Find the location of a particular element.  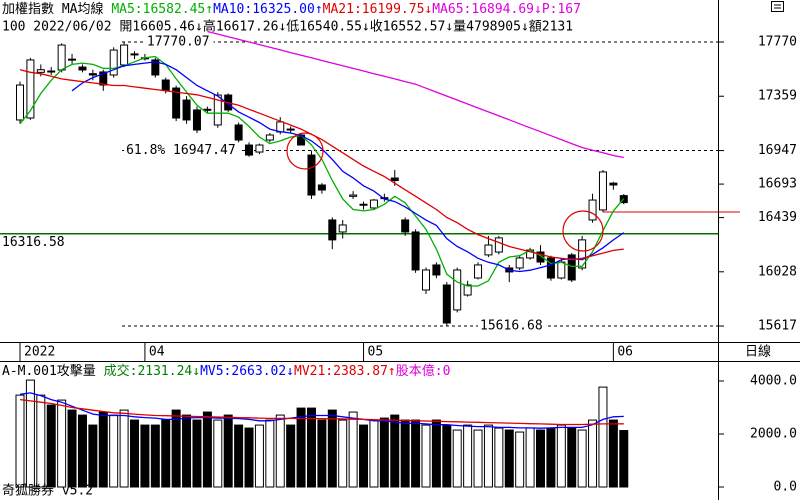

x-tick-label: 06 is located at coordinates (625, 352).